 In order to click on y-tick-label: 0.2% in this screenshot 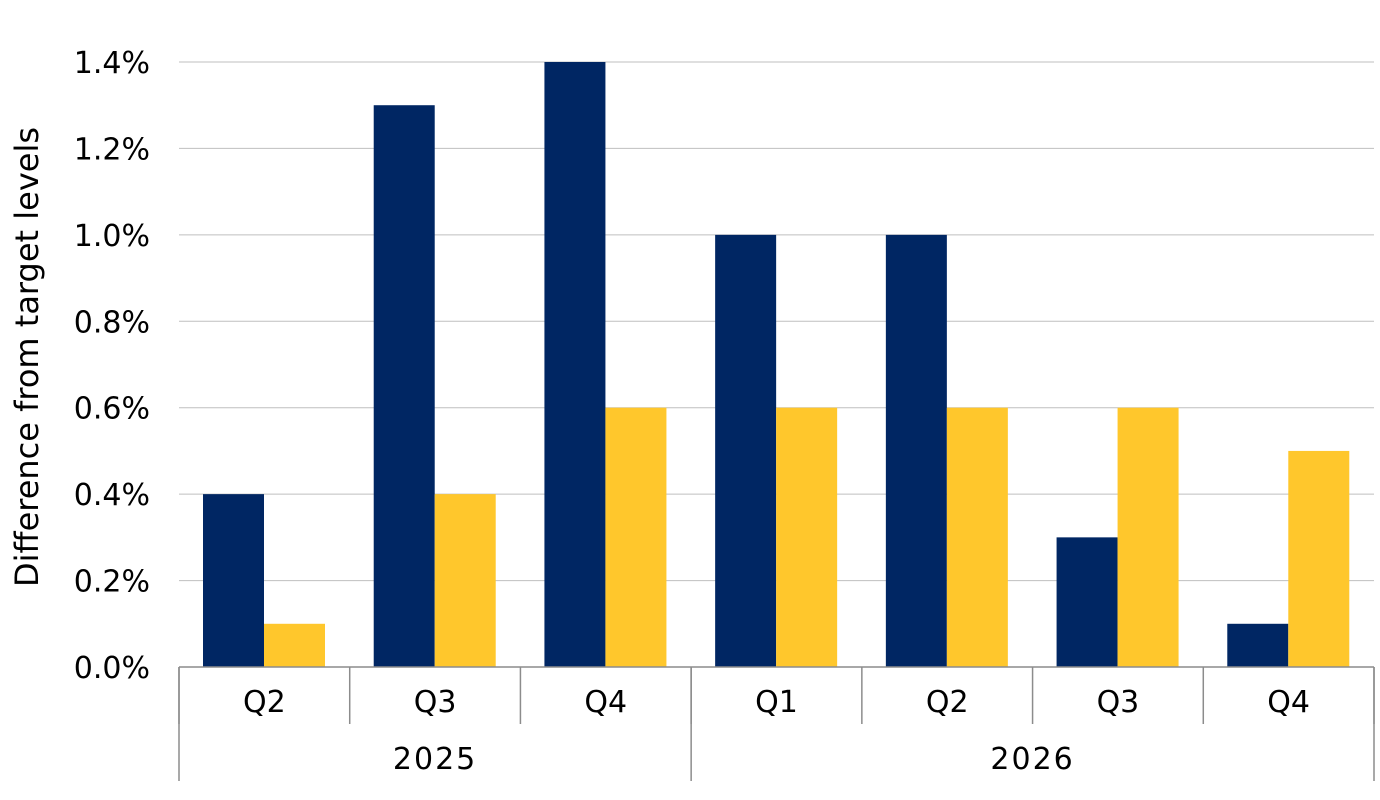, I will do `click(112, 582)`.